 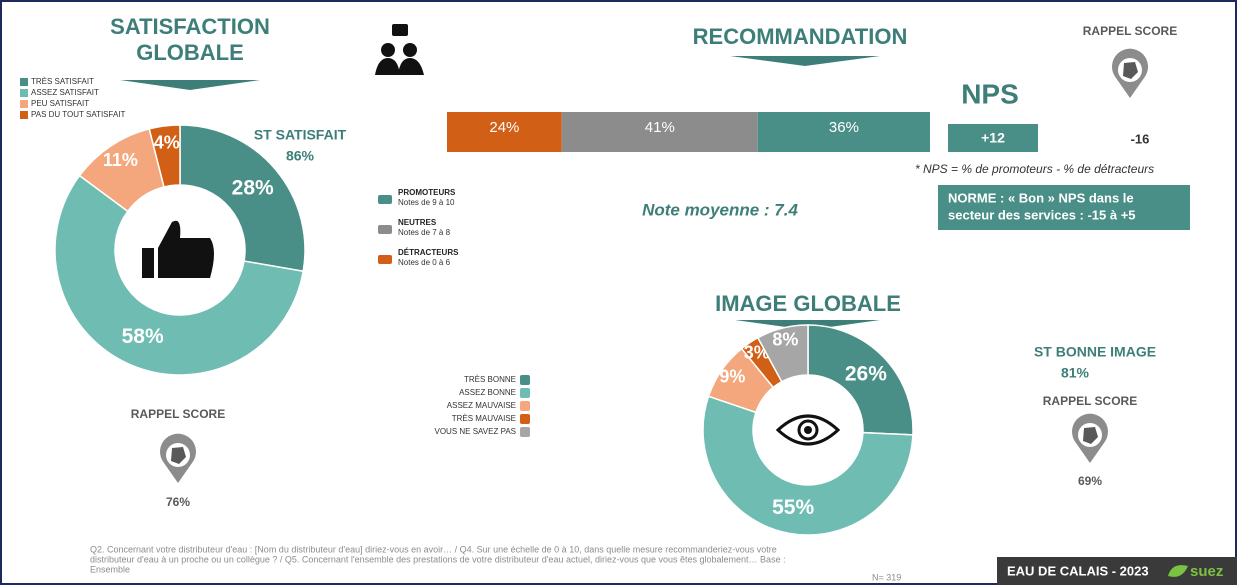 I want to click on label: 36%, so click(x=844, y=127).